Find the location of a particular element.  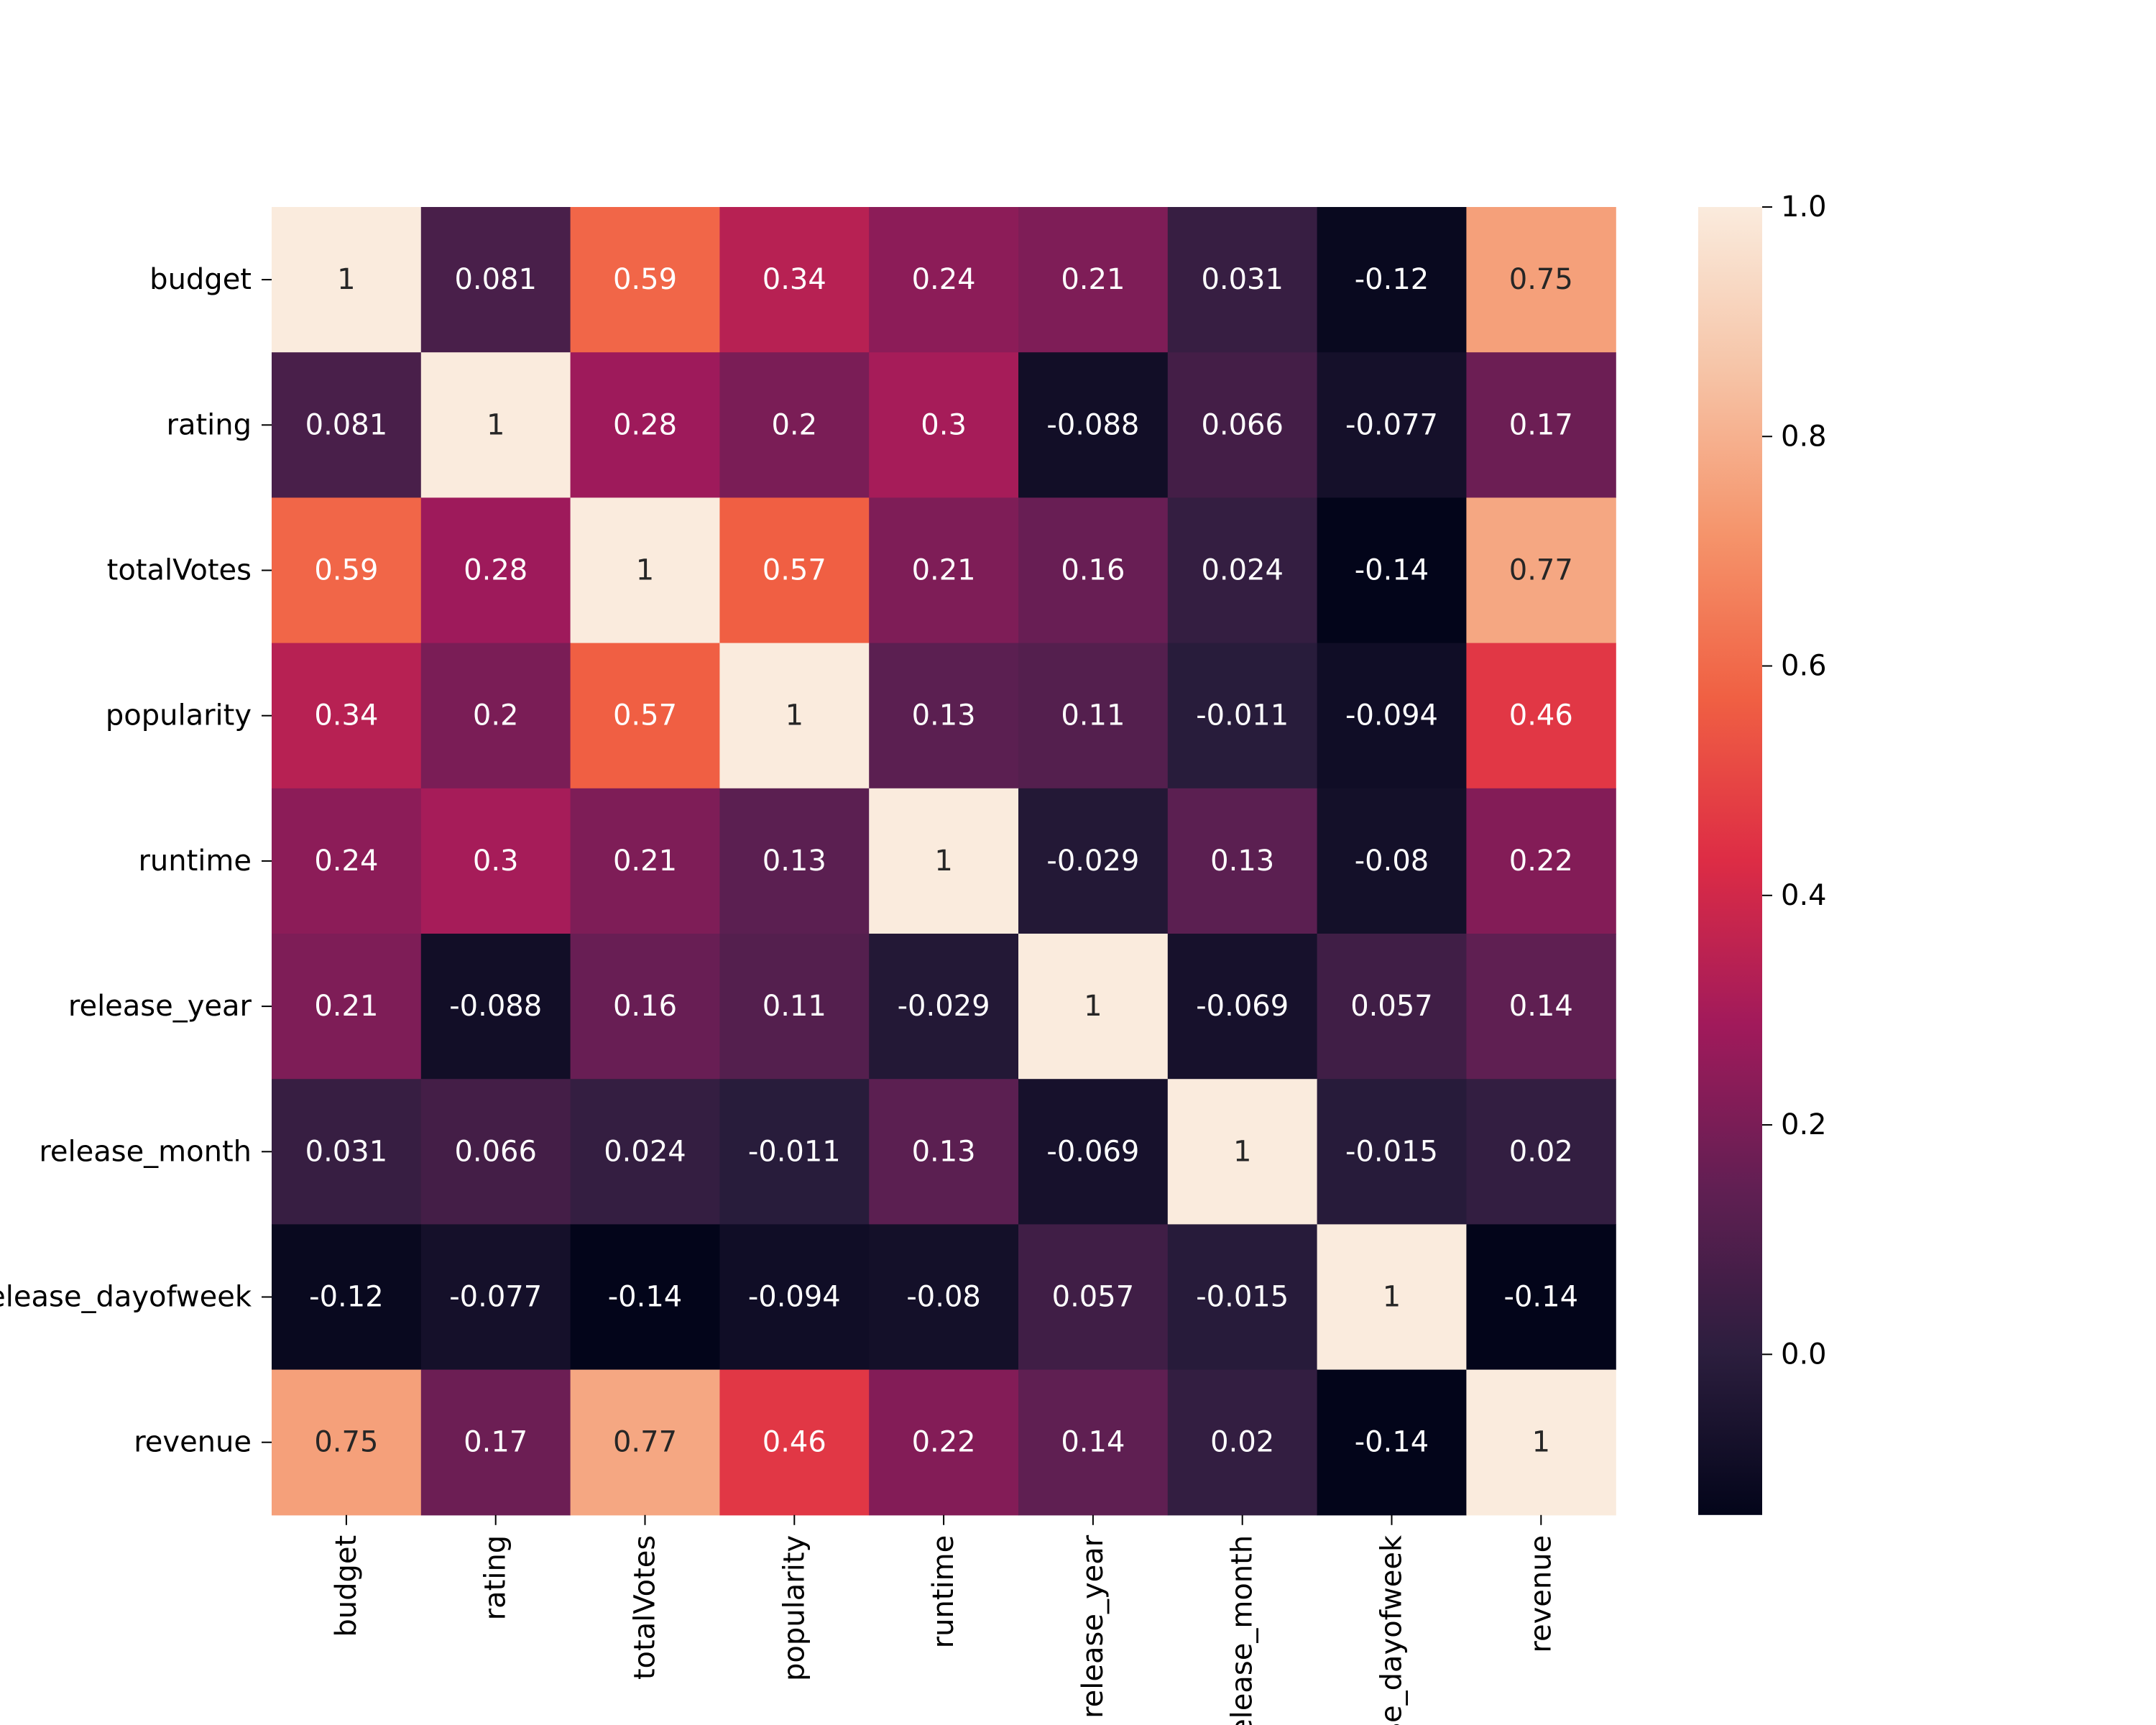

heatmap-cell-release_month-totalVotes is located at coordinates (645, 1152).